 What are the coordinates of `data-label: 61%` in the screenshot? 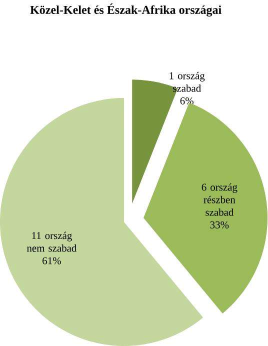 It's located at (52, 260).